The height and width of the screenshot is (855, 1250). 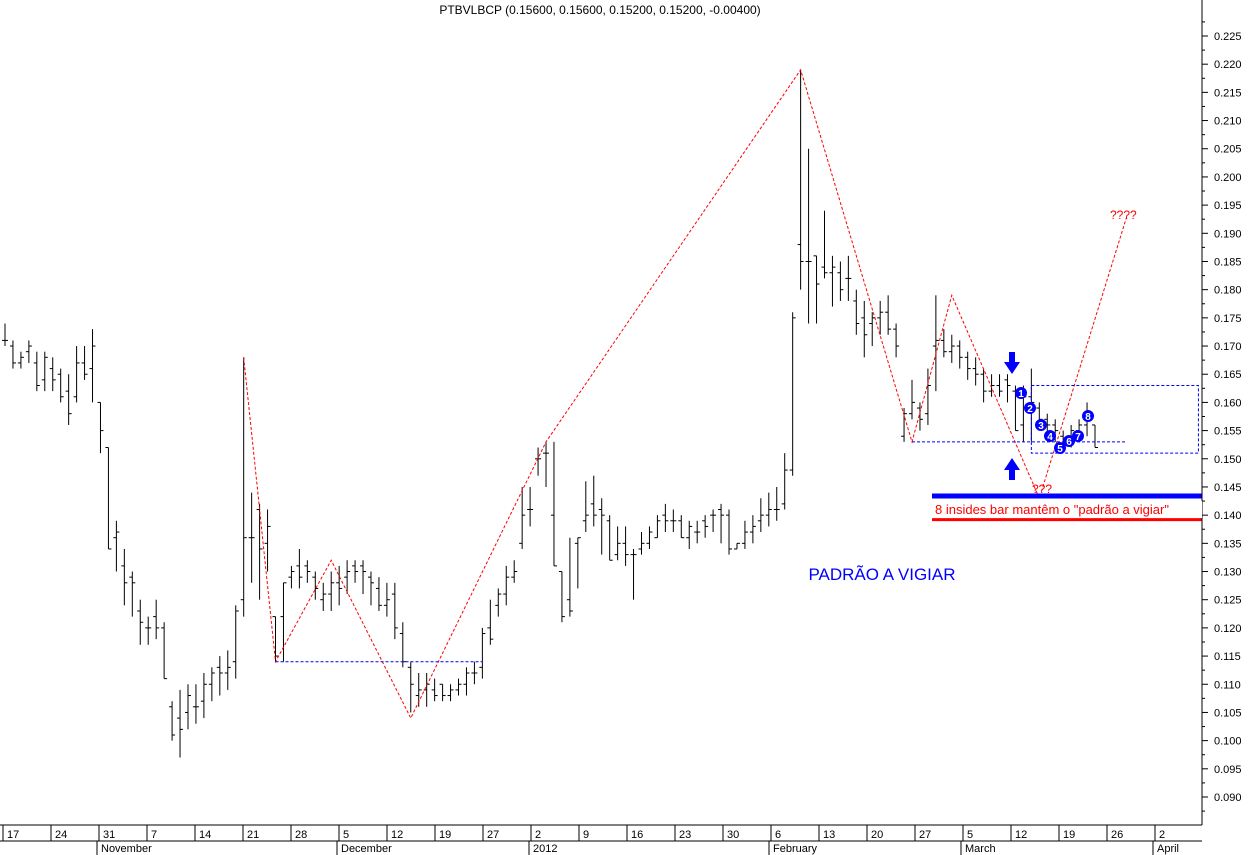 I want to click on inside-bar-marker: 5, so click(x=1060, y=448).